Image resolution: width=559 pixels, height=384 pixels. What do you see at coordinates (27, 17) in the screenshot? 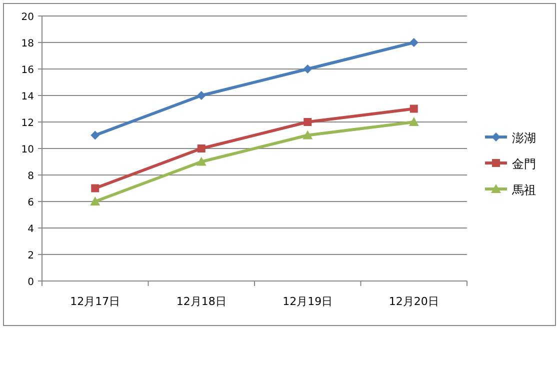
I see `y-tick-label: 20` at bounding box center [27, 17].